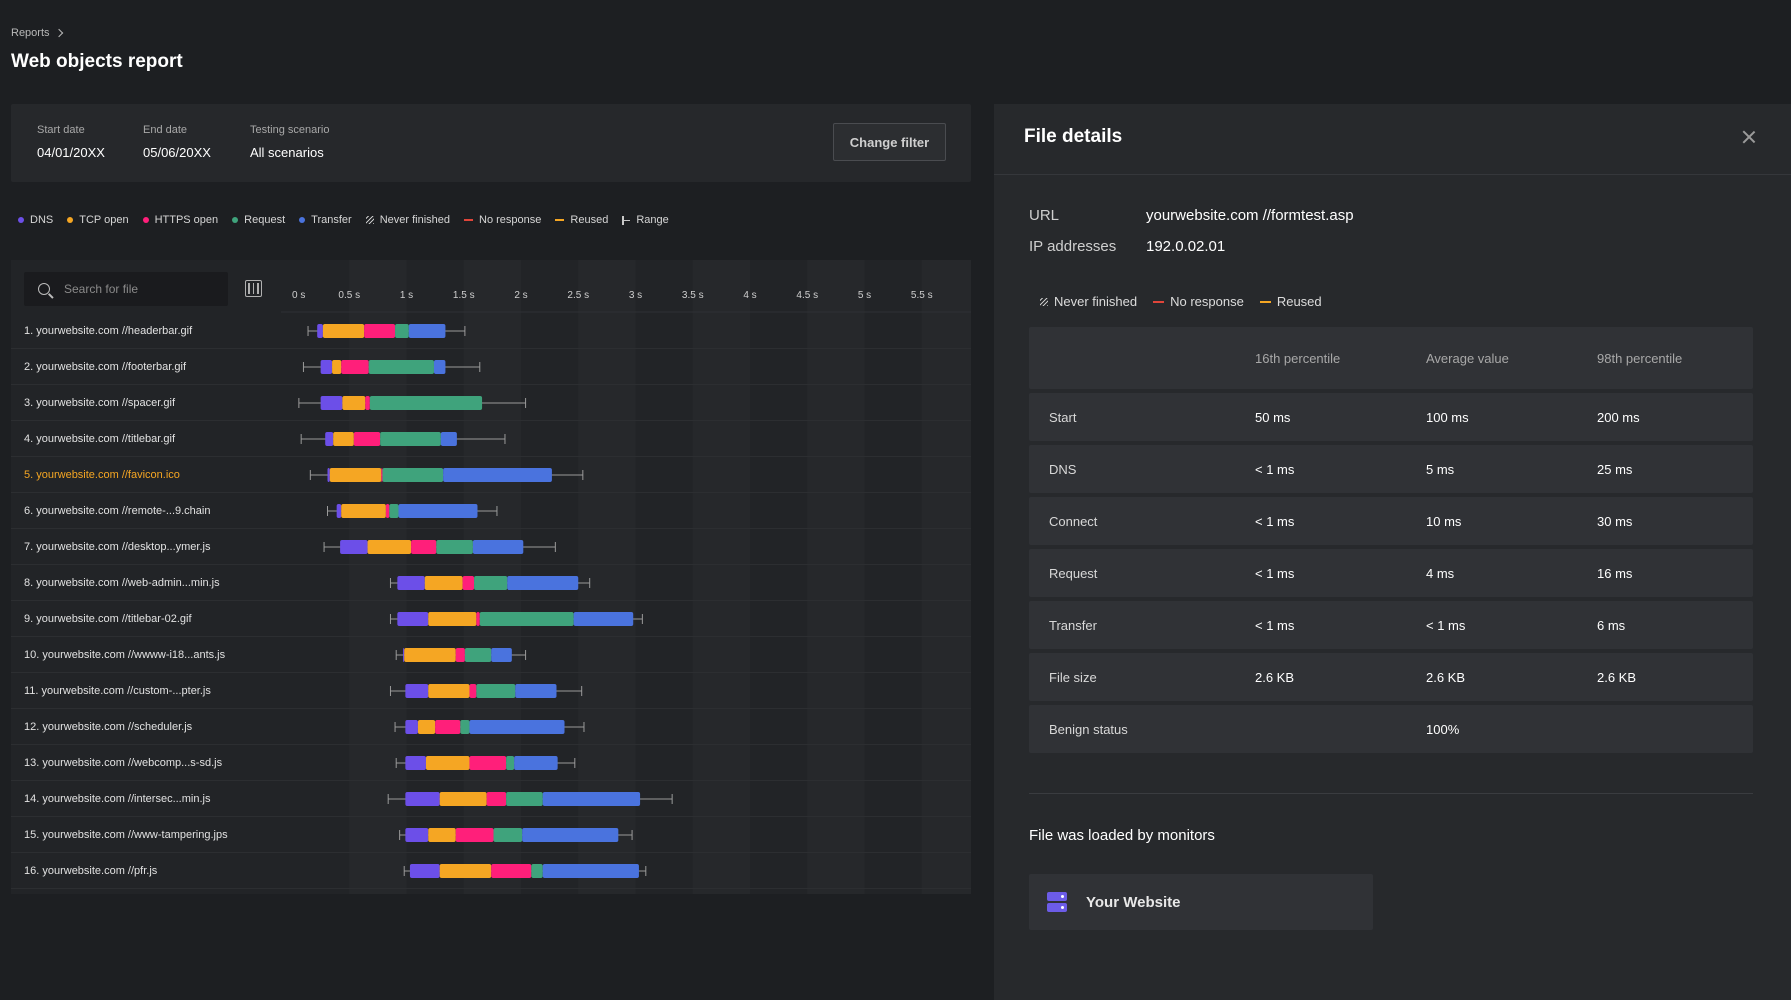  I want to click on details-legend: Never finished No response Reused, so click(1181, 301).